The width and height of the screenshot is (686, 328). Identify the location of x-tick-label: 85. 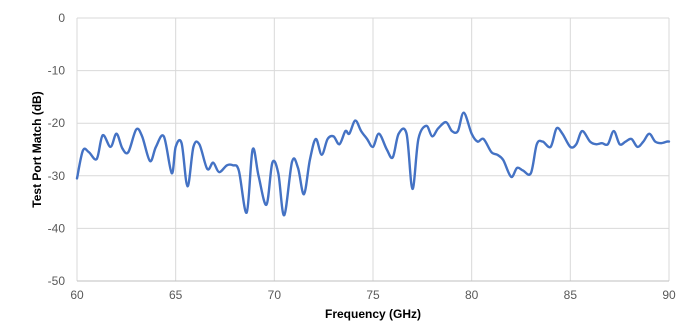
(571, 295).